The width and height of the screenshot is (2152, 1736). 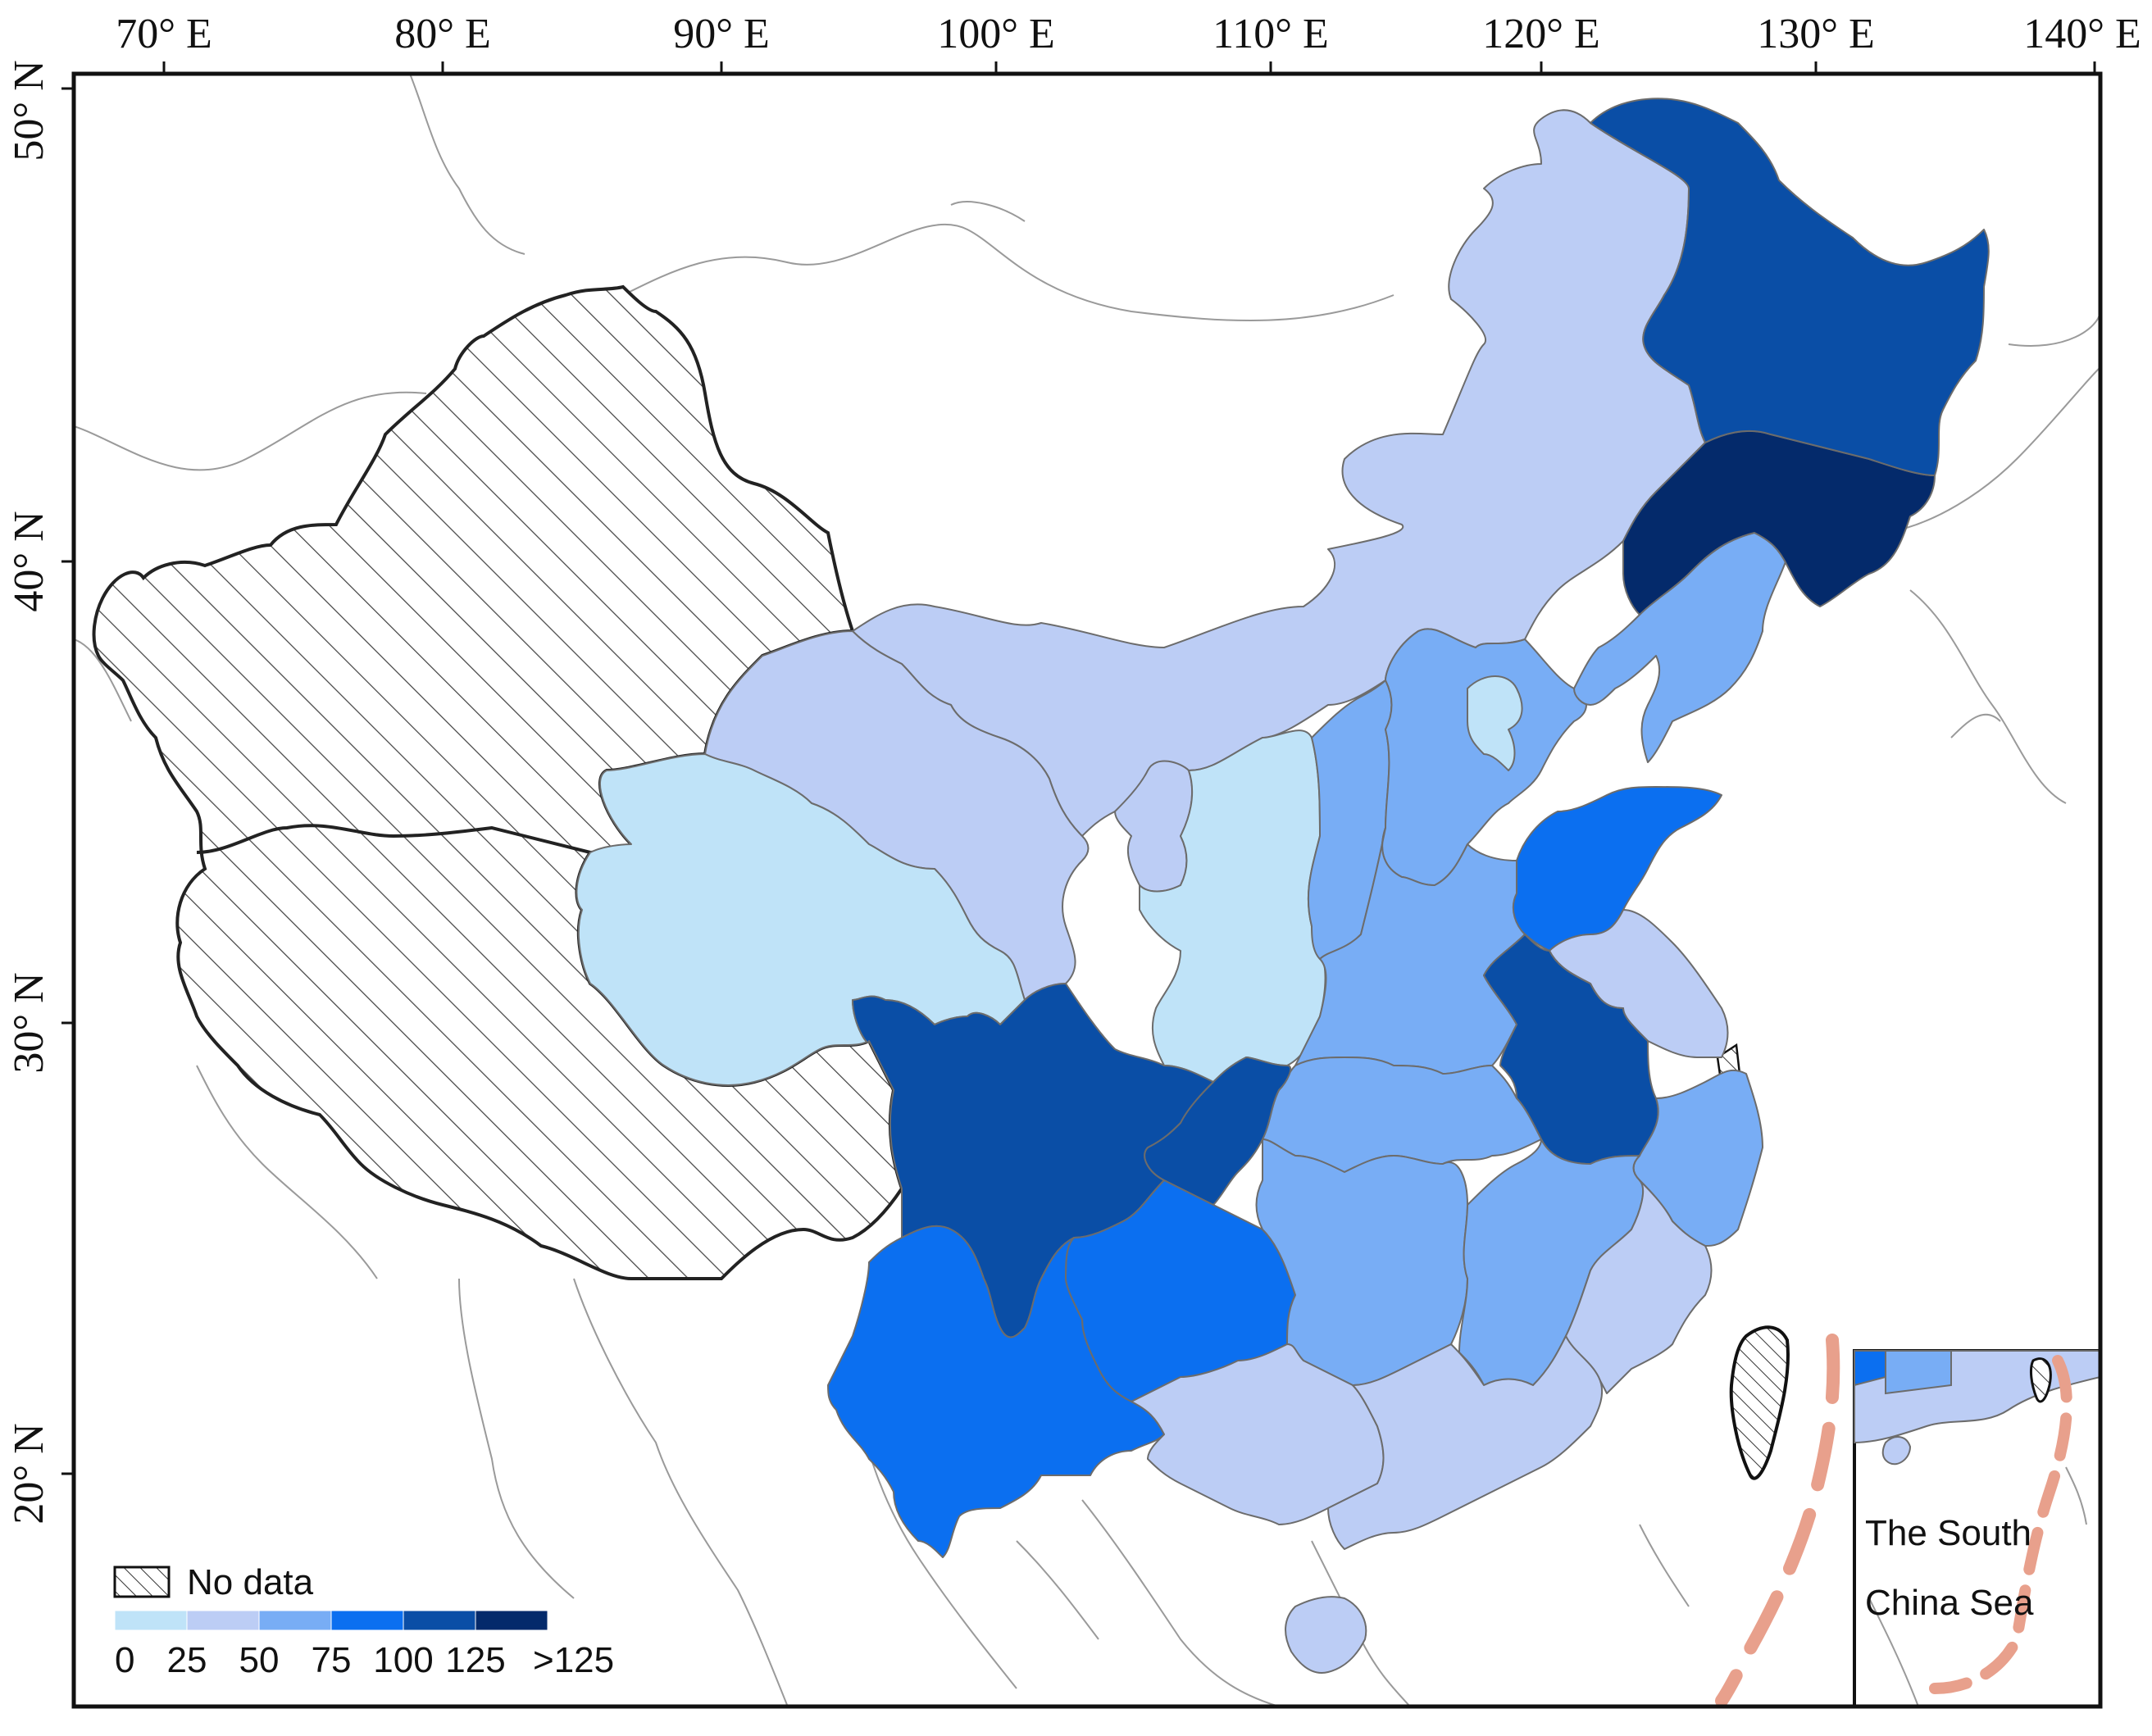 I want to click on lat-label-30: 30° N, so click(x=29, y=1022).